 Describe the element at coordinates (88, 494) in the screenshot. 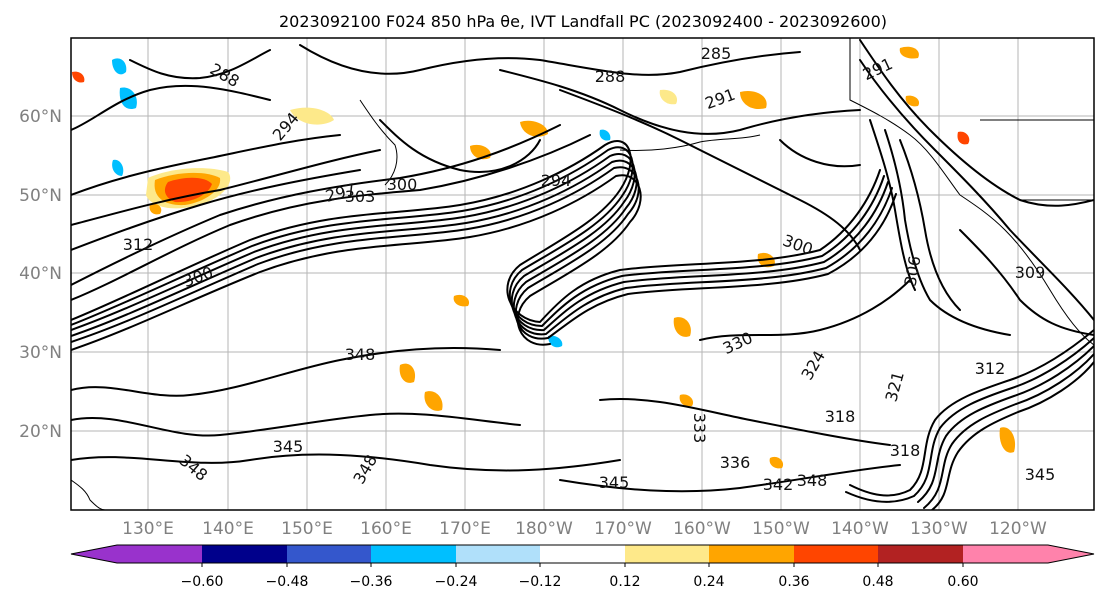

I see `coastline-japan` at that location.